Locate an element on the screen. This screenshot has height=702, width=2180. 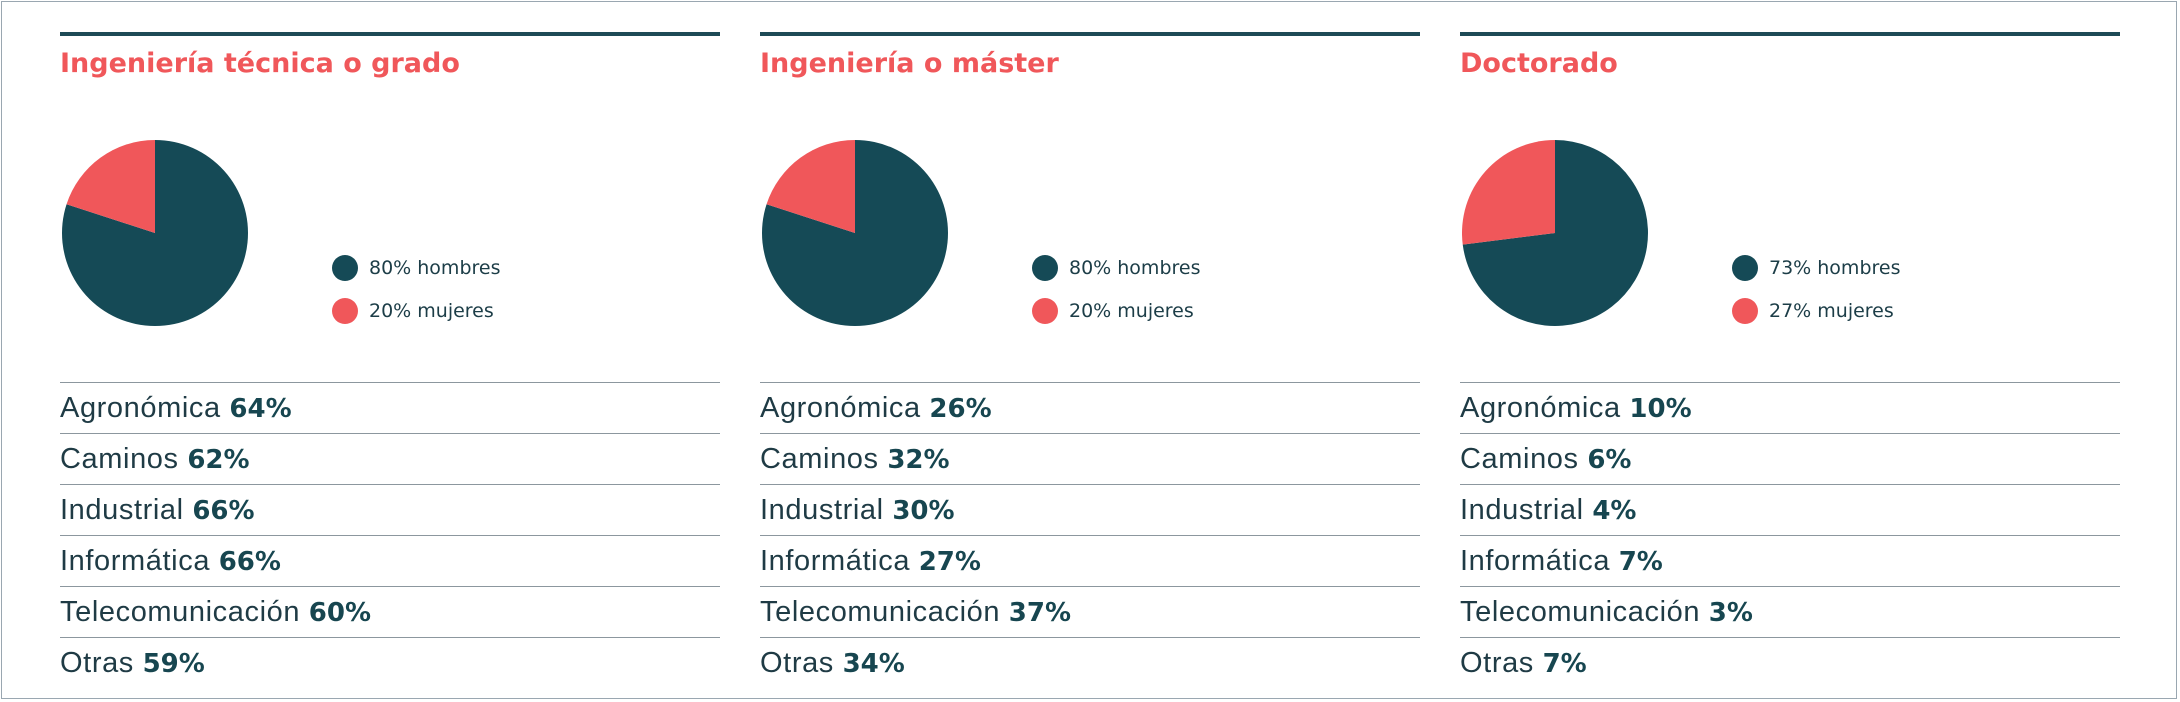
field-row: Agronómica 26% is located at coordinates (1090, 408).